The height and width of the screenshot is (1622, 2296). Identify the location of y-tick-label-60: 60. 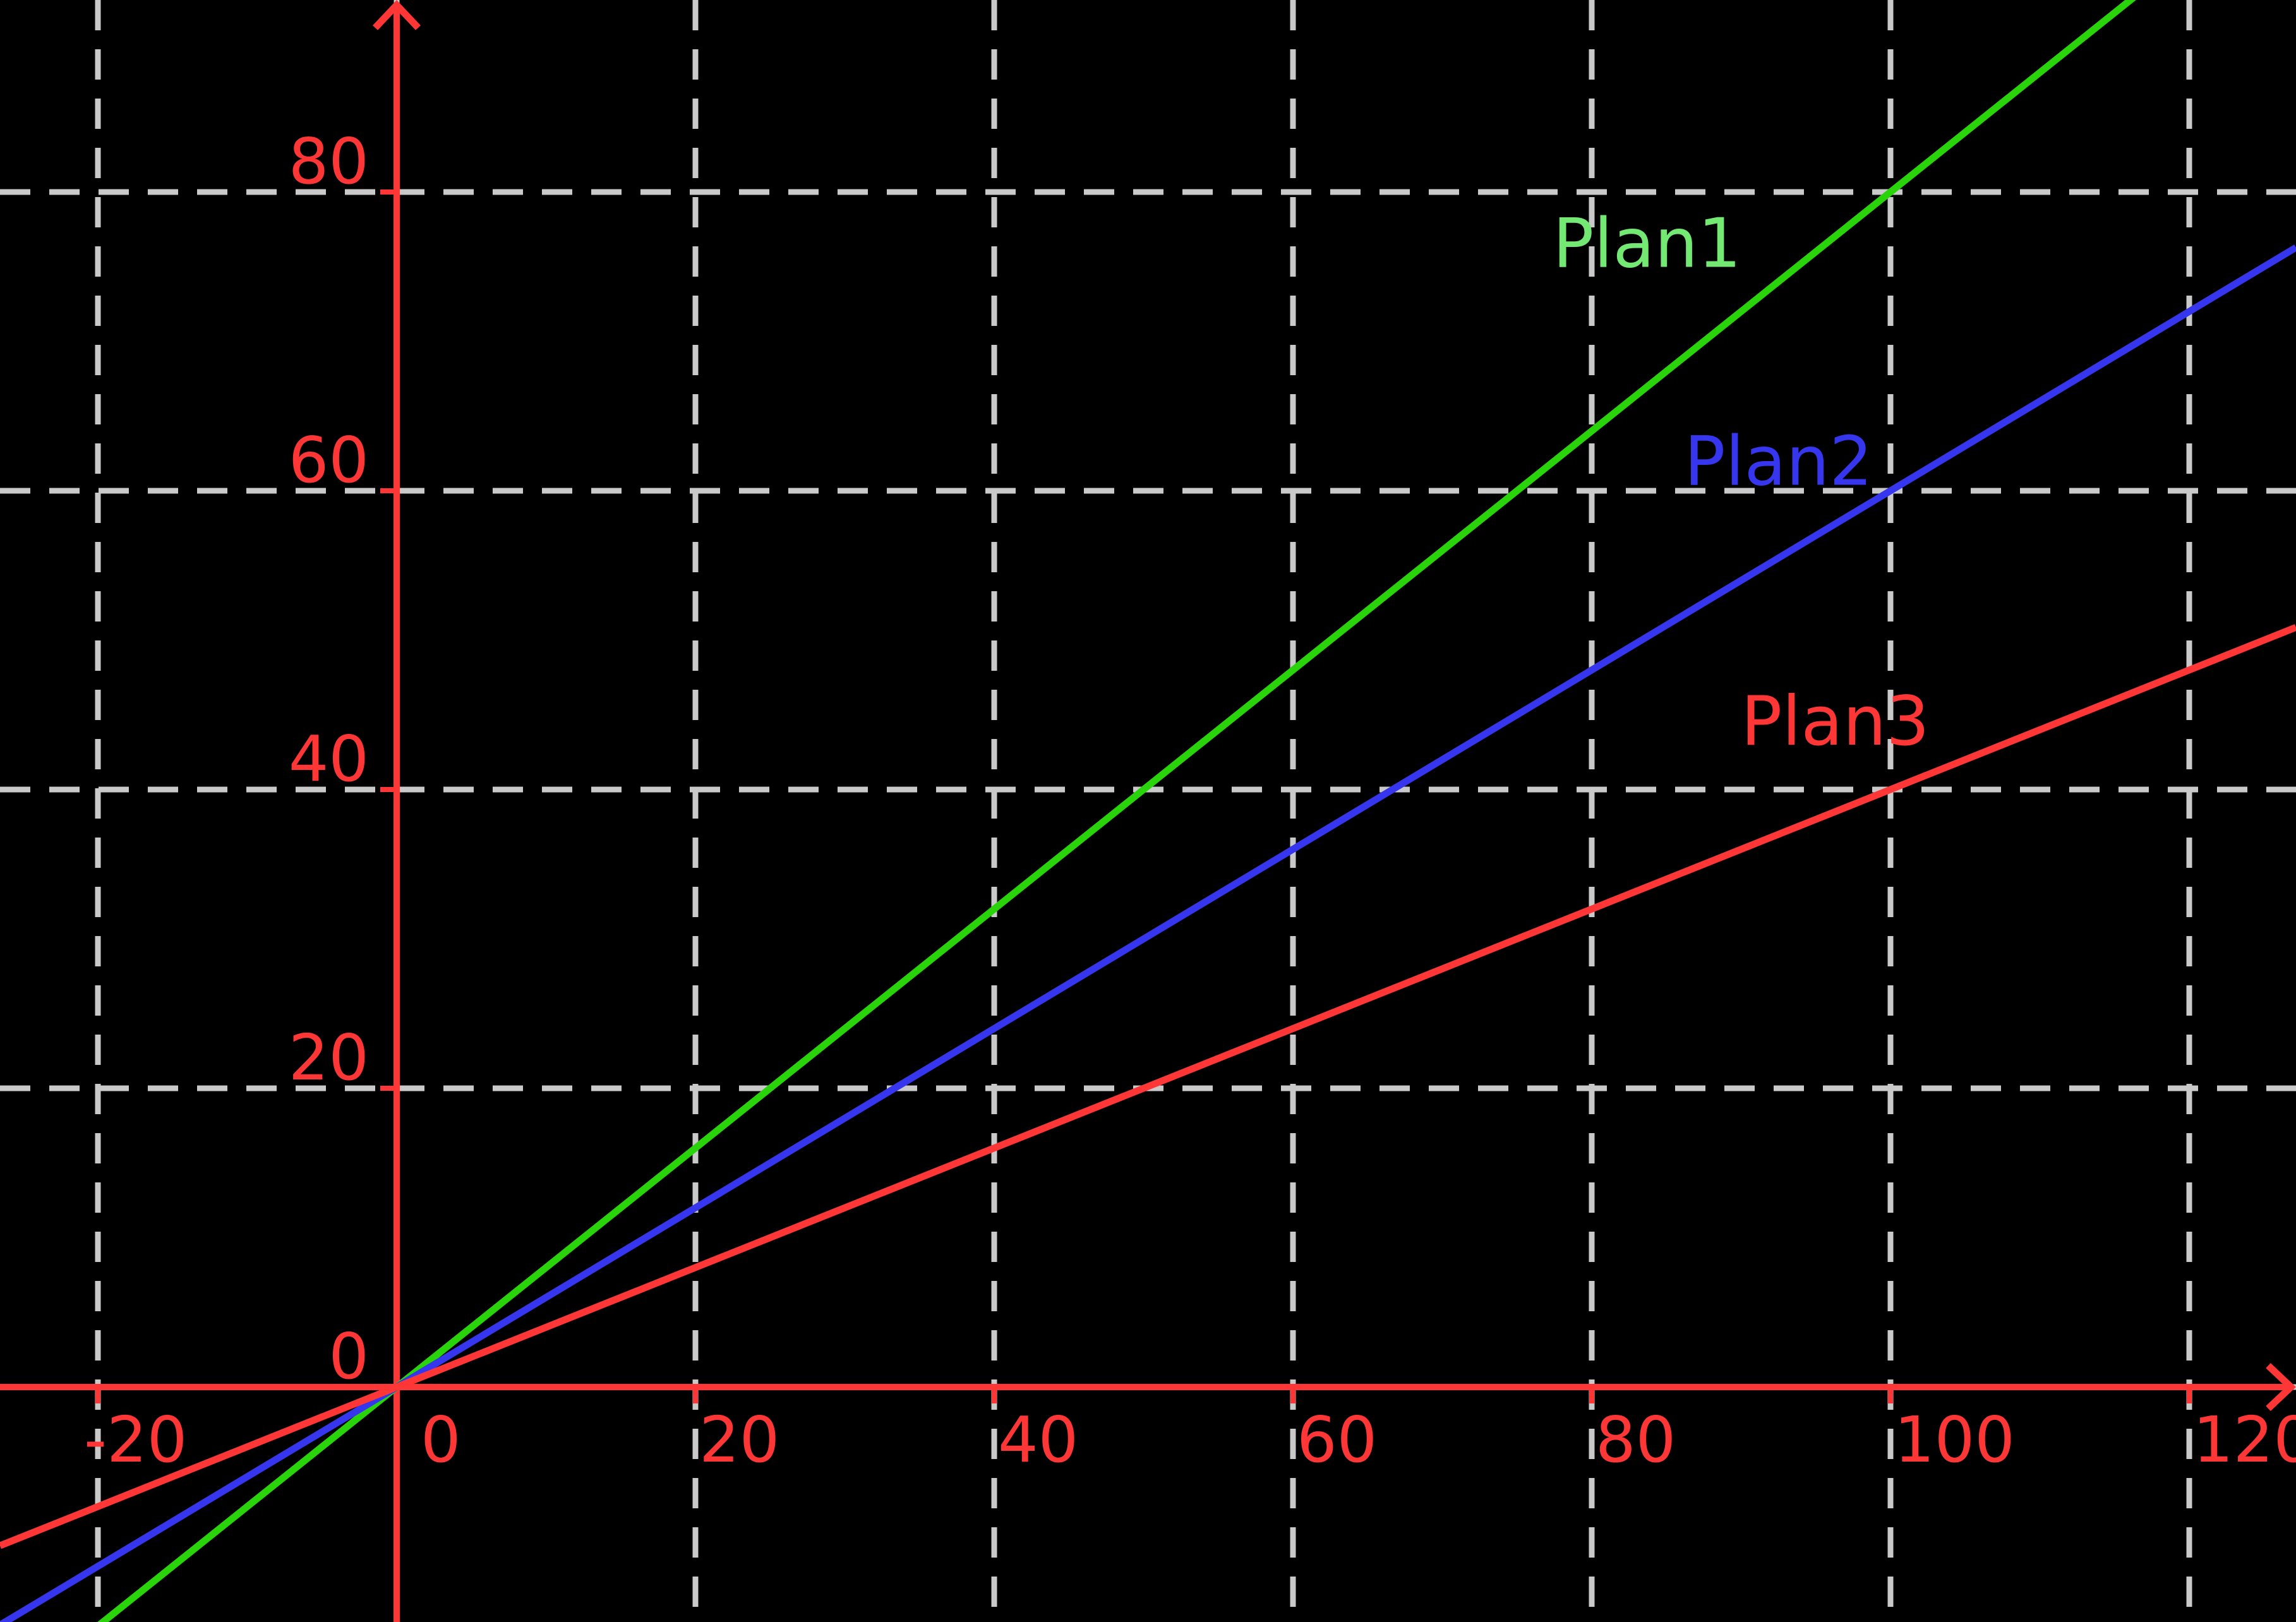
(329, 460).